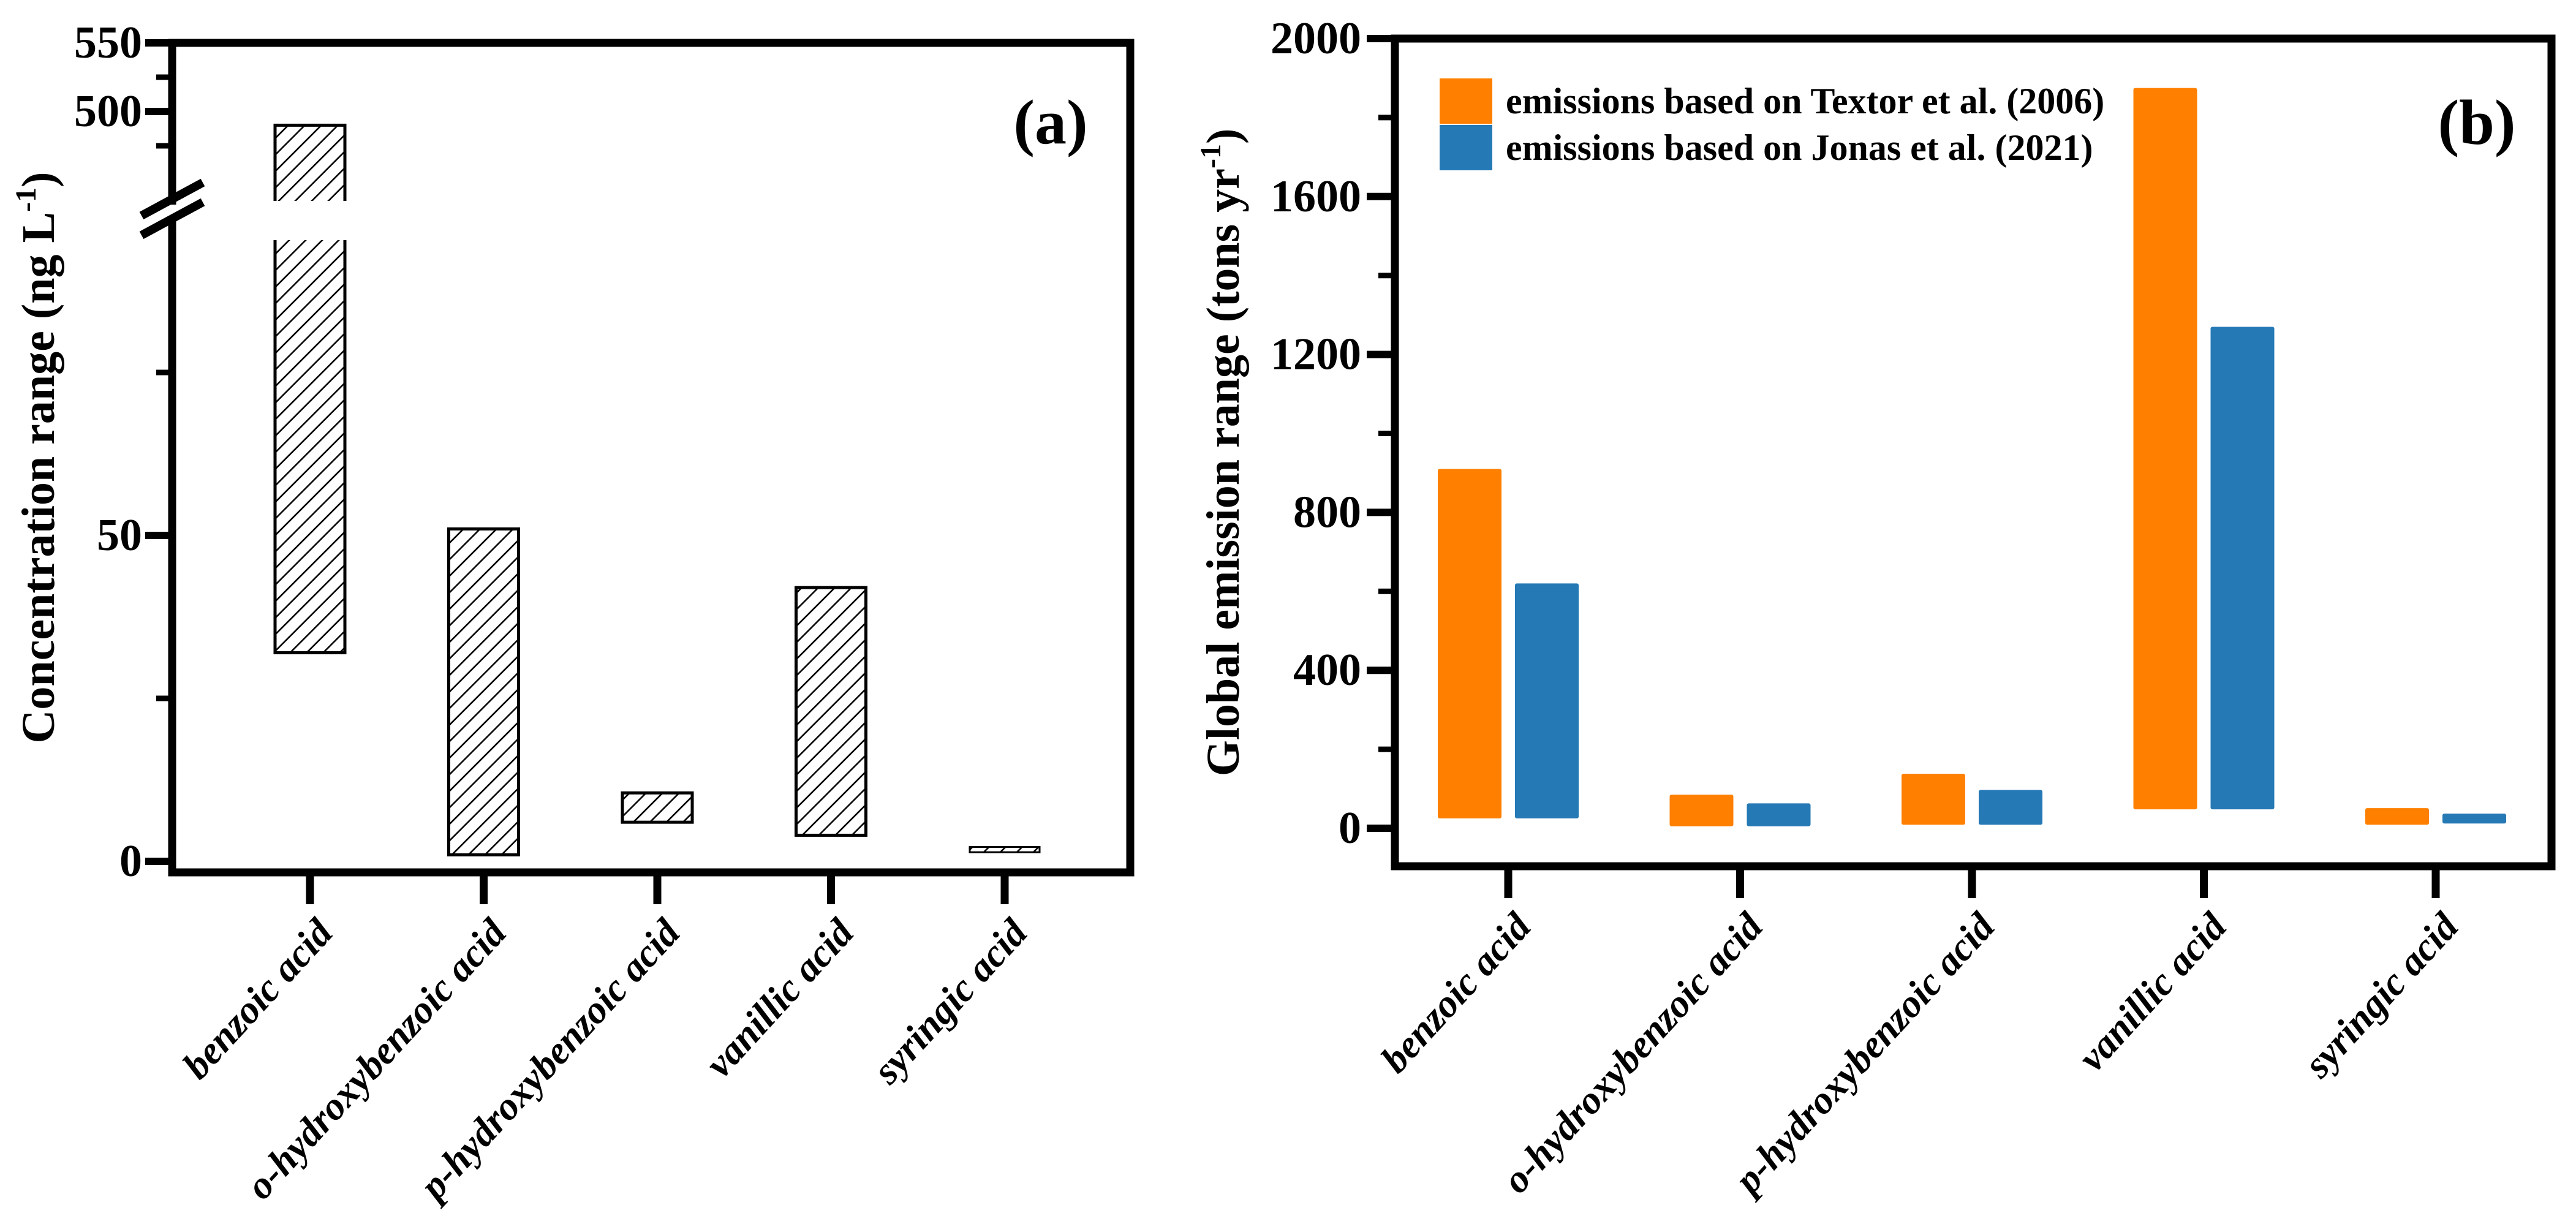 Image resolution: width=2576 pixels, height=1224 pixels. Describe the element at coordinates (310, 220) in the screenshot. I see `bar-benzoic-acid-break-gap` at that location.